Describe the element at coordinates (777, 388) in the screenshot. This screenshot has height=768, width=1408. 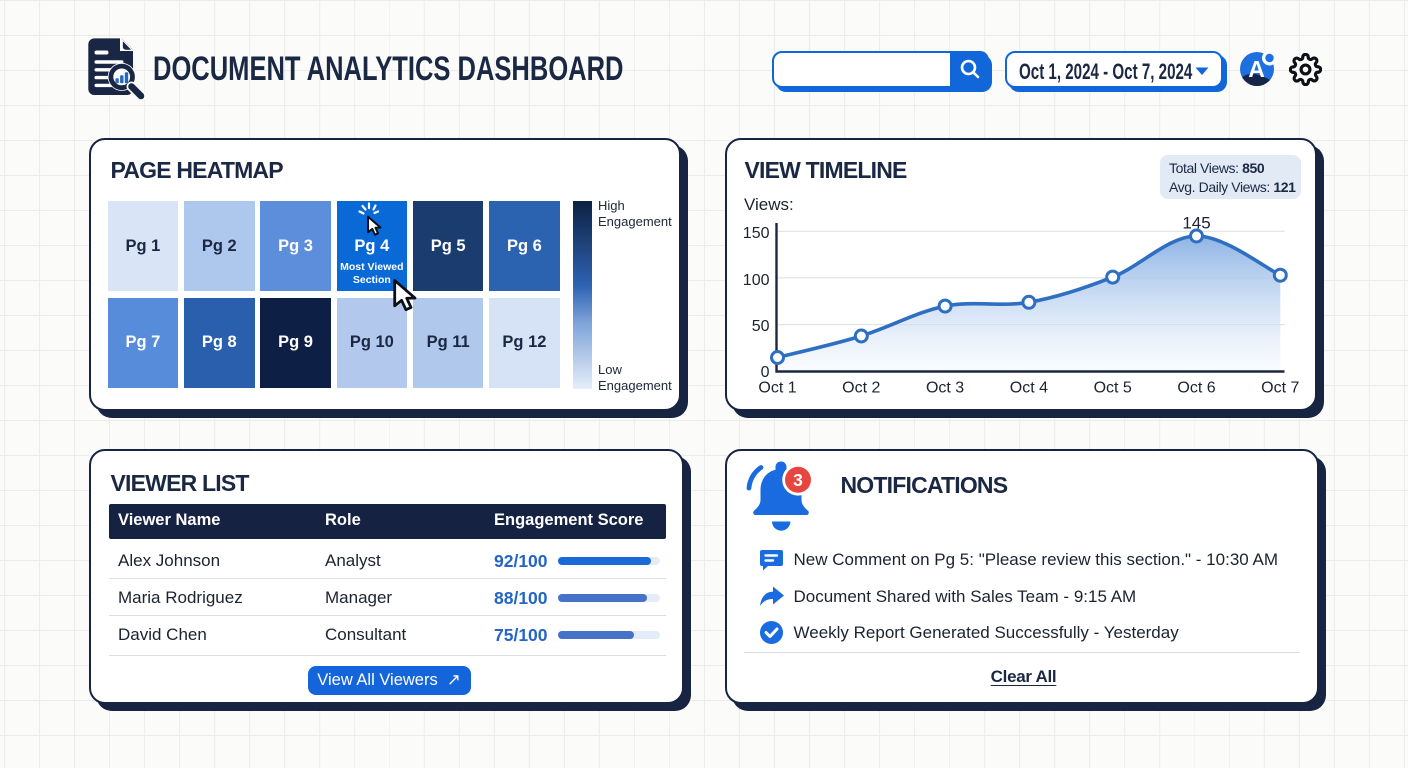
I see `svg-text: Oct 1` at that location.